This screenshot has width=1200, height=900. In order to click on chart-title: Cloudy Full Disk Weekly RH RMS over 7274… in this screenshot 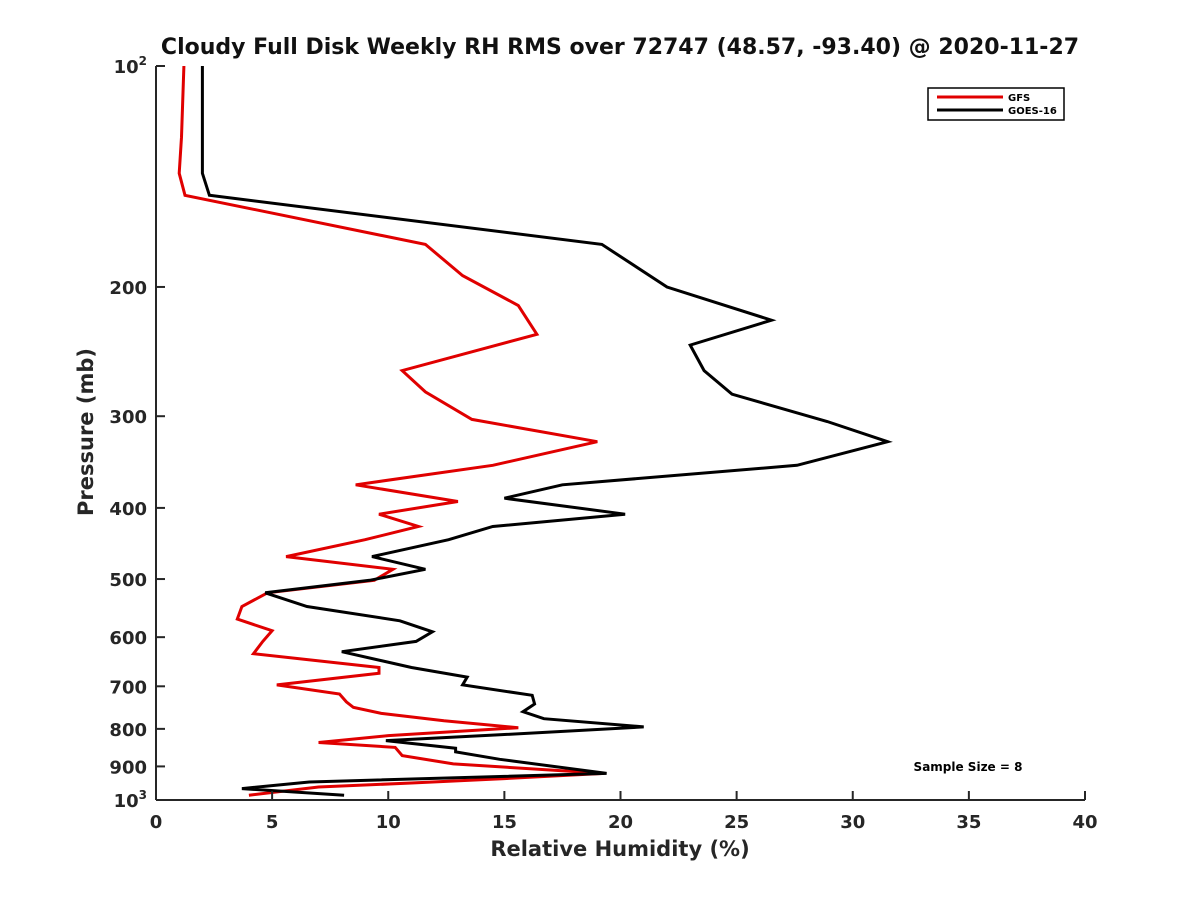, I will do `click(620, 47)`.